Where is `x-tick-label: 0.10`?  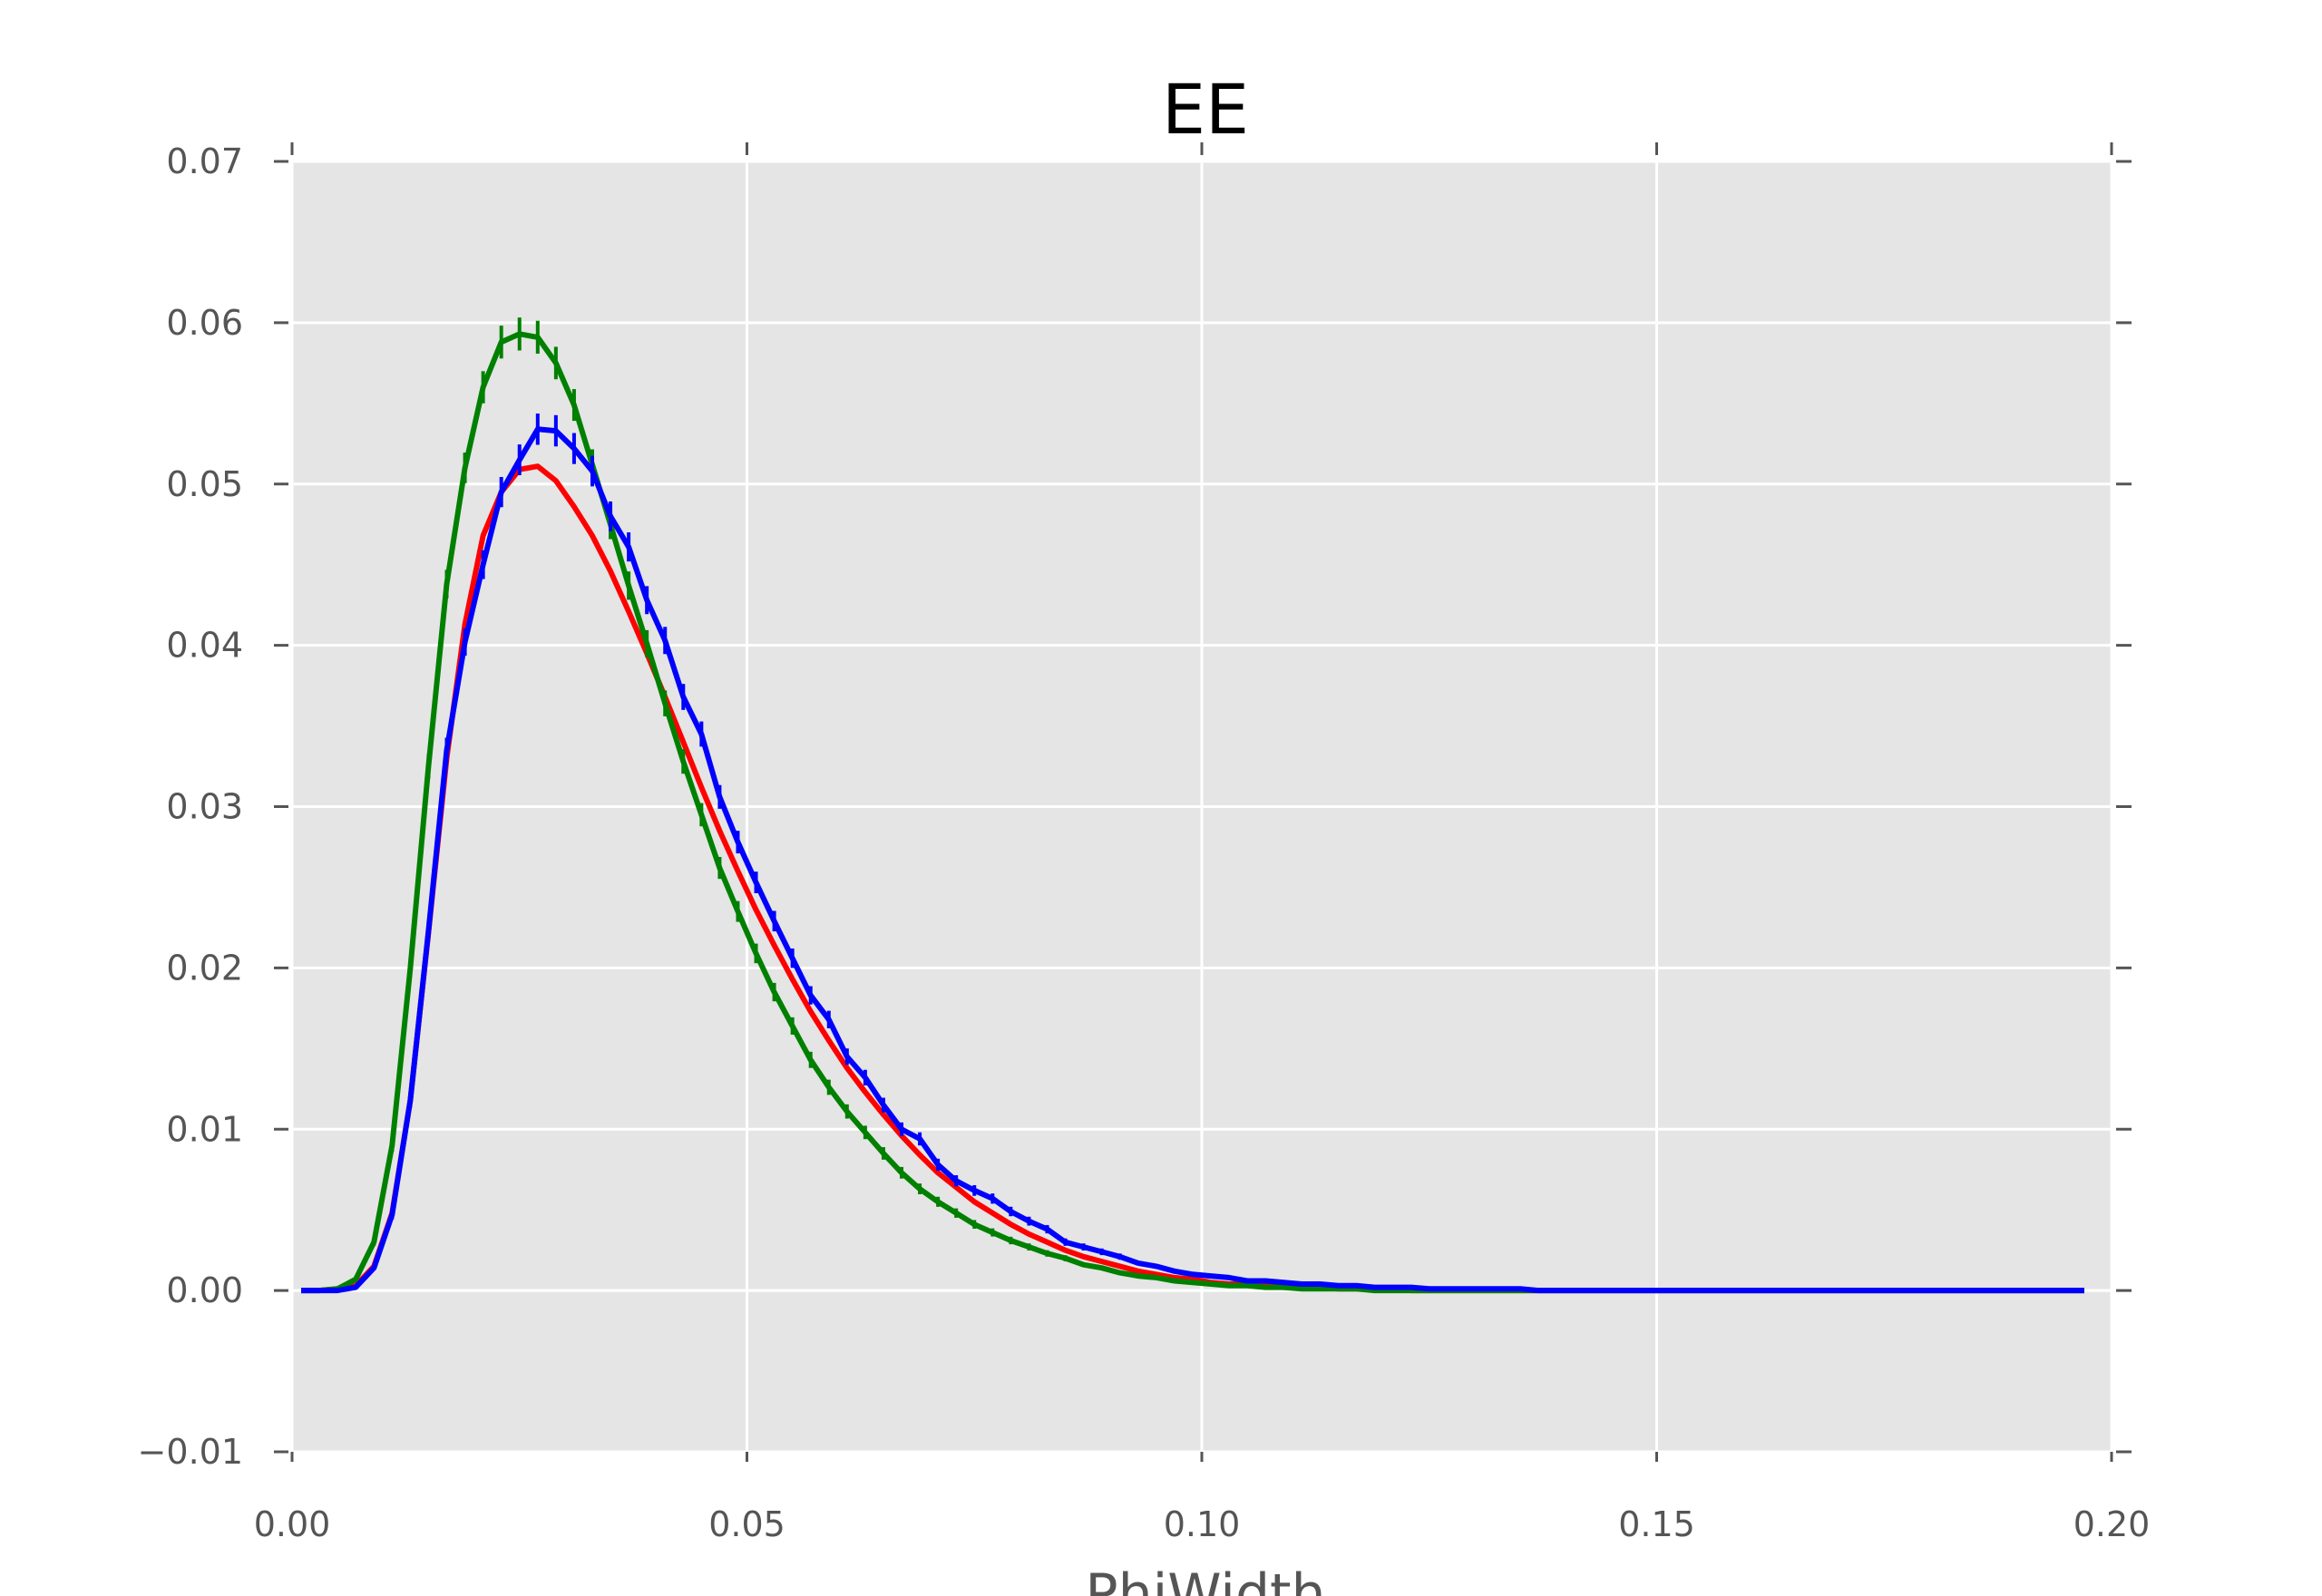
x-tick-label: 0.10 is located at coordinates (1202, 1524).